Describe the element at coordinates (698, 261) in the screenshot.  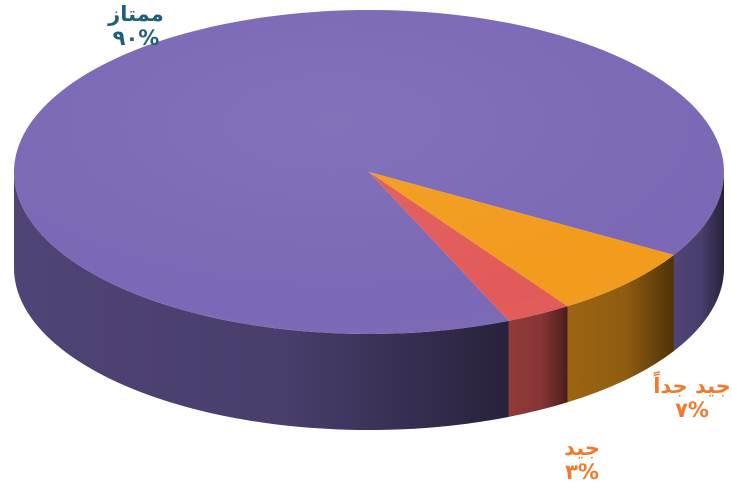
I see `slice-excellent-side-shade` at that location.